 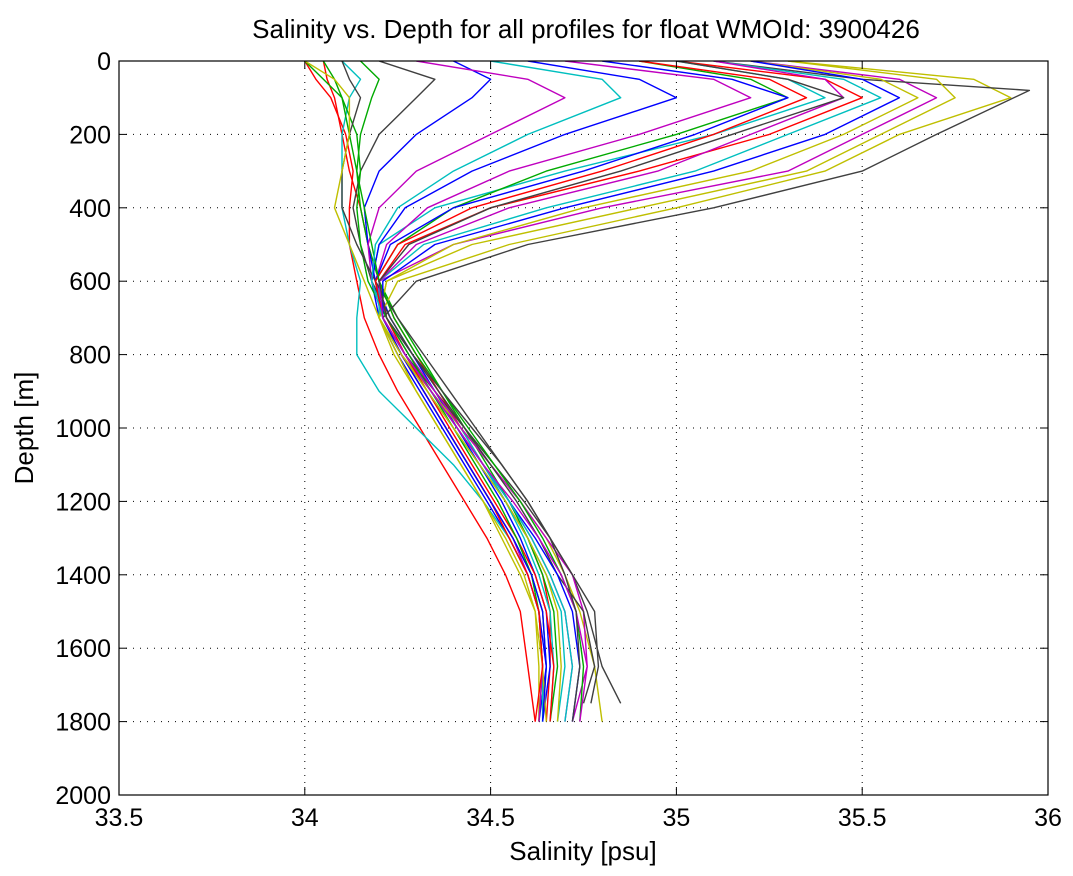 I want to click on y-tick-label: 1000, so click(x=83, y=429).